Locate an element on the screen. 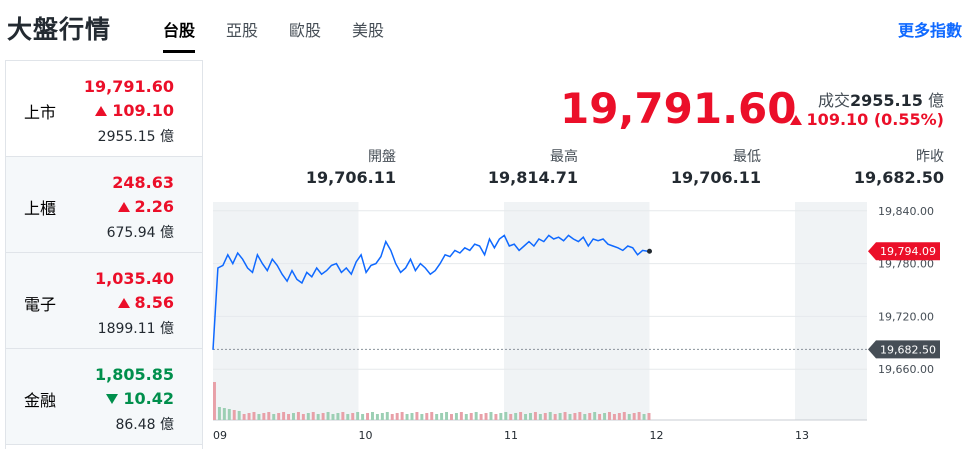 The width and height of the screenshot is (962, 449). sidebar-item-listed: 上市 19,791.60 109.10 2955.15 億 is located at coordinates (104, 109).